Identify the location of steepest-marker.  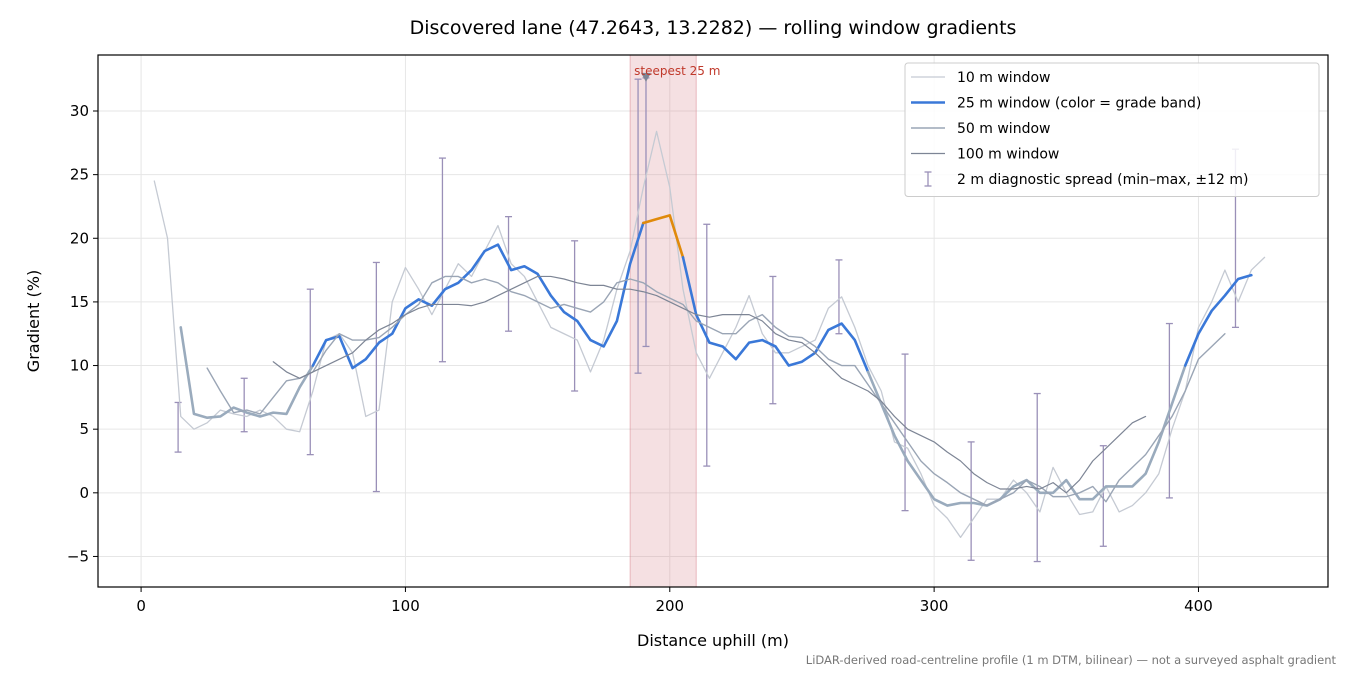
(645, 77).